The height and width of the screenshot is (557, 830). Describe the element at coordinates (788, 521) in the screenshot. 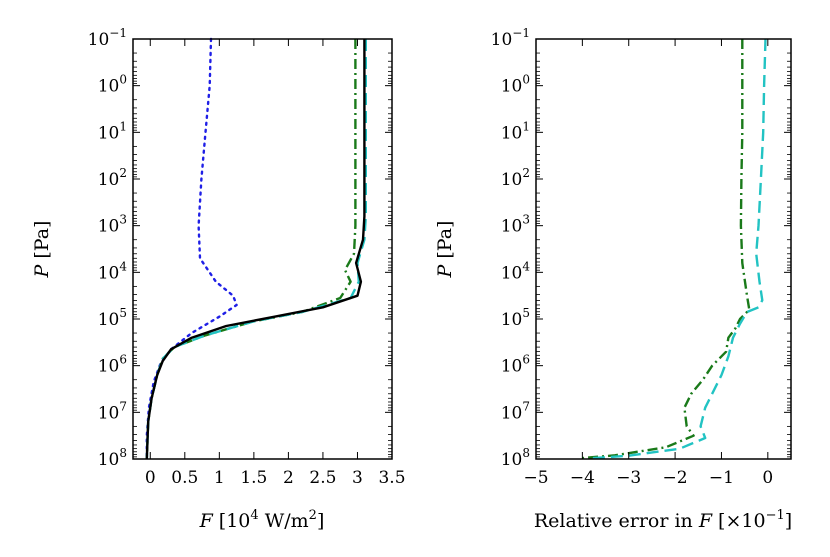

I see `right-xlabel-close: ]` at that location.